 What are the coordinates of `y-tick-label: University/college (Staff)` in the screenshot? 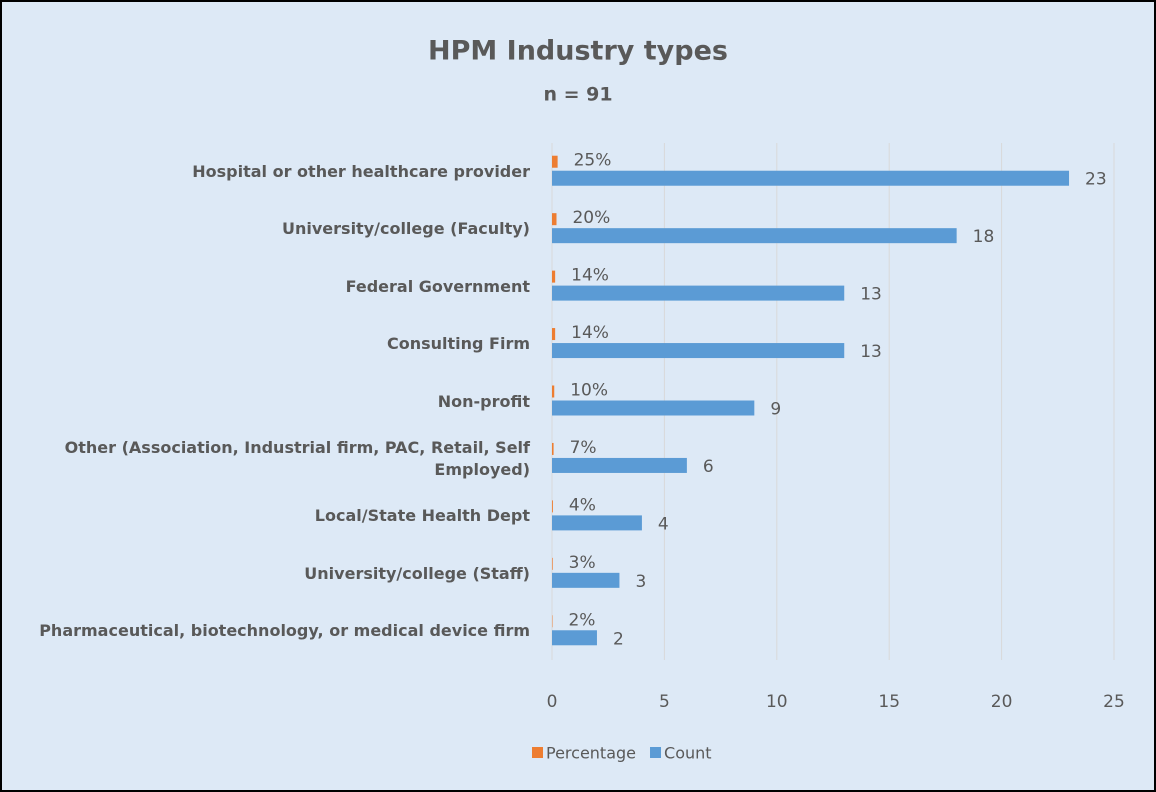 It's located at (417, 573).